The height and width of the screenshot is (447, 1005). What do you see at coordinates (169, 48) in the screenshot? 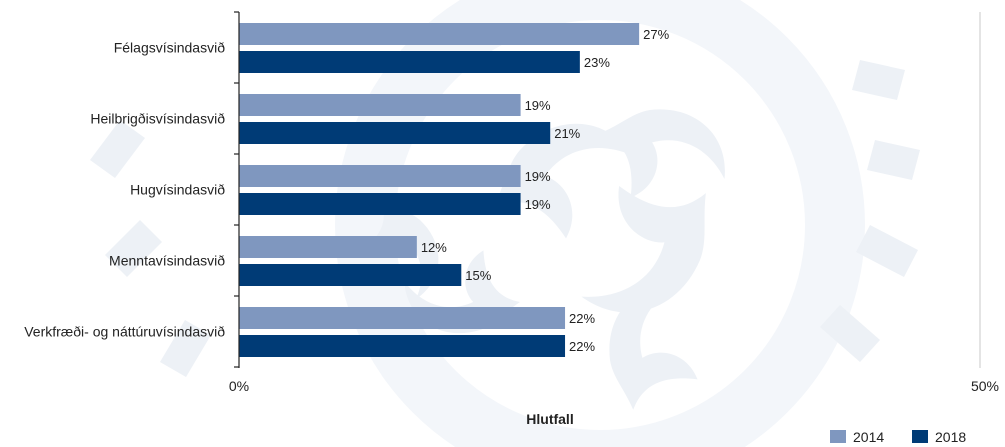
I see `category-label: Félagsvísindasvið` at bounding box center [169, 48].